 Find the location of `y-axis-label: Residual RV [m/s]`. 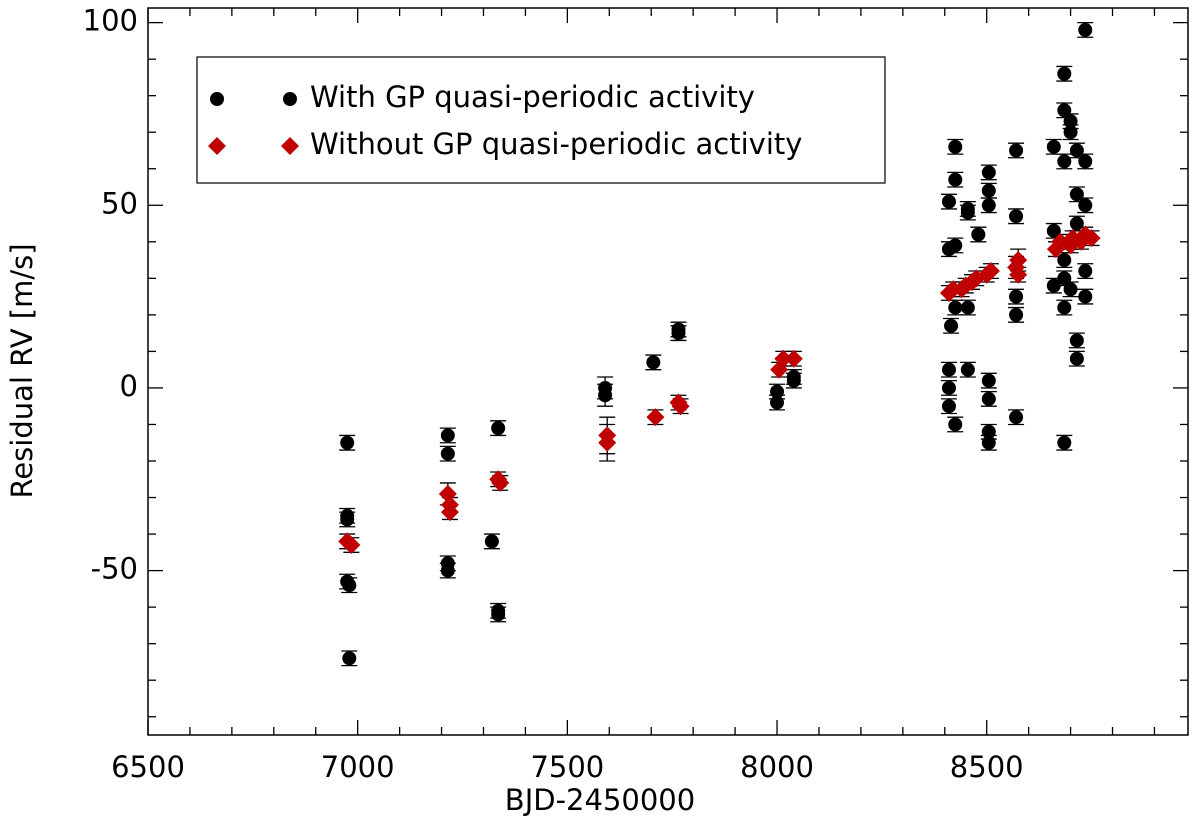

y-axis-label: Residual RV [m/s] is located at coordinates (22, 370).